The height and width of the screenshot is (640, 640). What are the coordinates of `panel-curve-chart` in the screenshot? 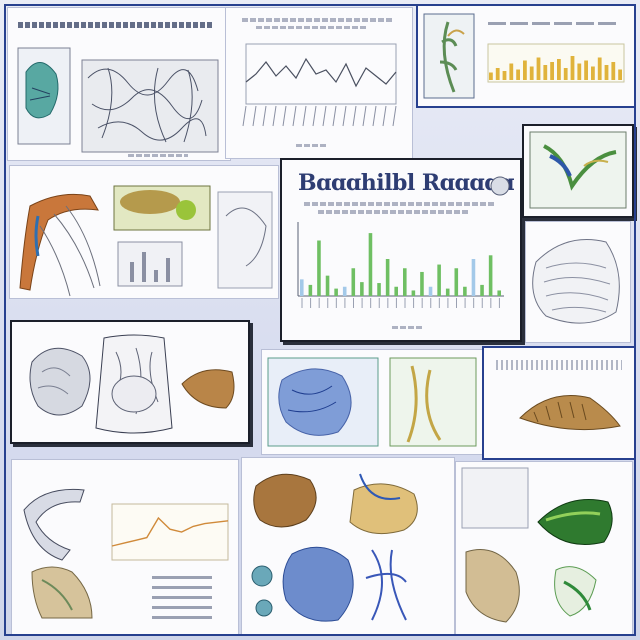 It's located at (125, 547).